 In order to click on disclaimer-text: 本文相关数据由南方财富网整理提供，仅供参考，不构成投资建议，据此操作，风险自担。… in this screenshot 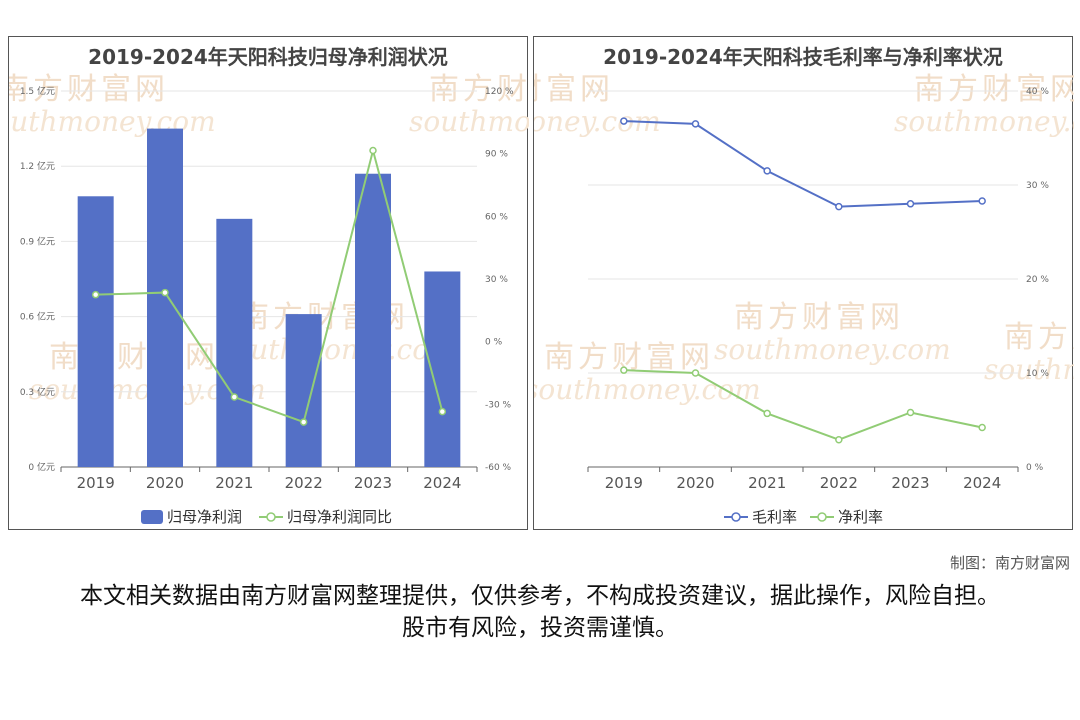, I will do `click(540, 612)`.